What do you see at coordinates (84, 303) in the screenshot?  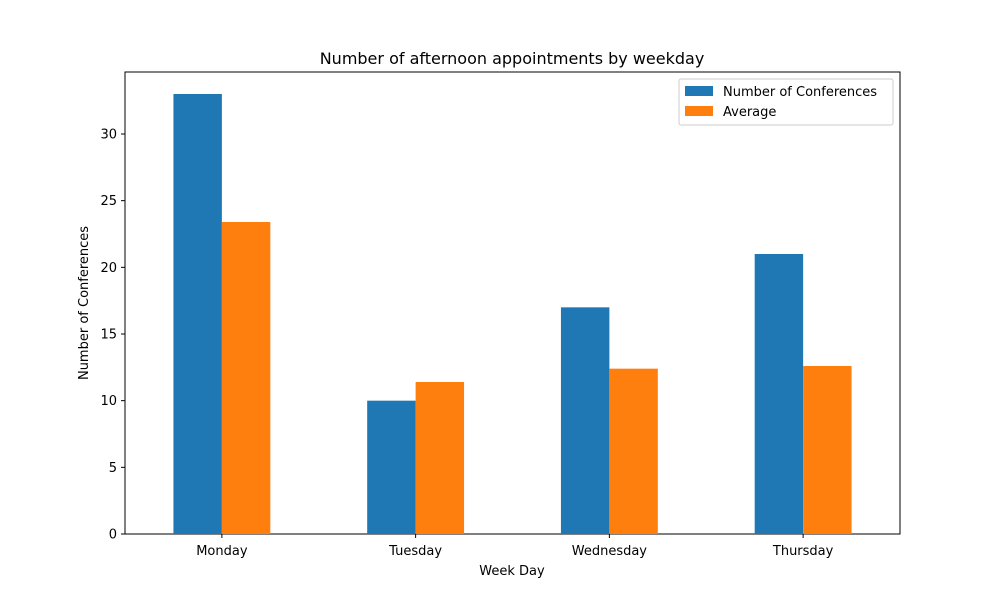 I see `y-axis-label: Number of Conferences` at bounding box center [84, 303].